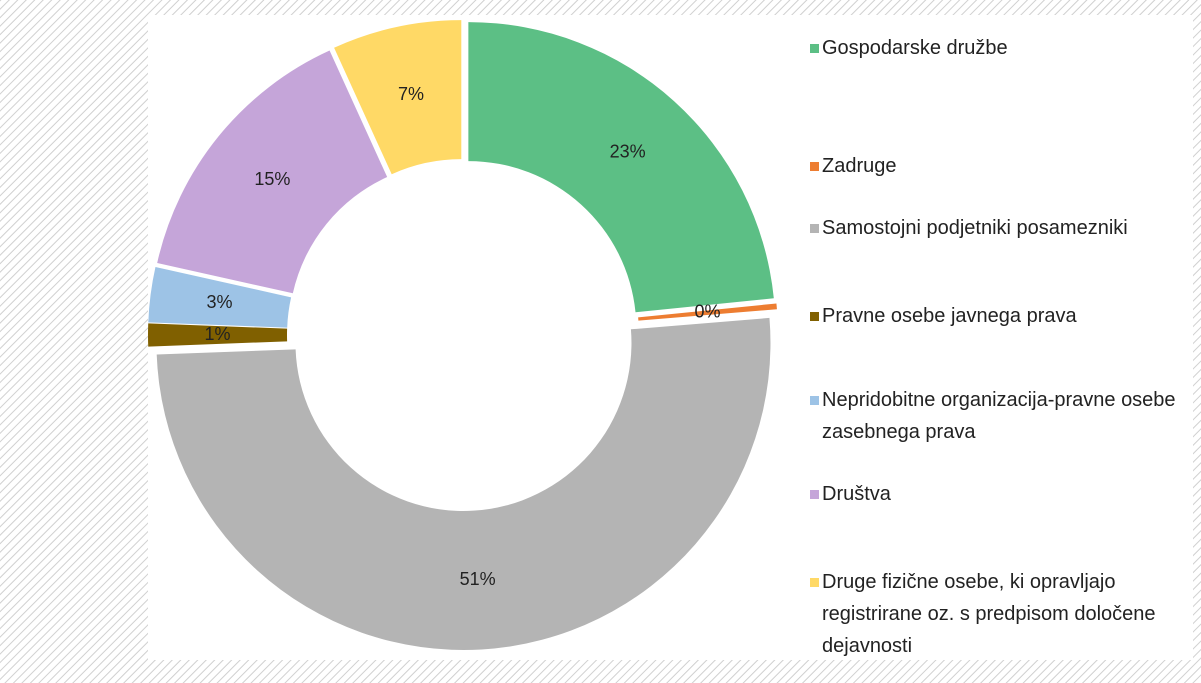 This screenshot has height=683, width=1201. I want to click on legend-label: Pravne osebe javnega prava, so click(949, 316).